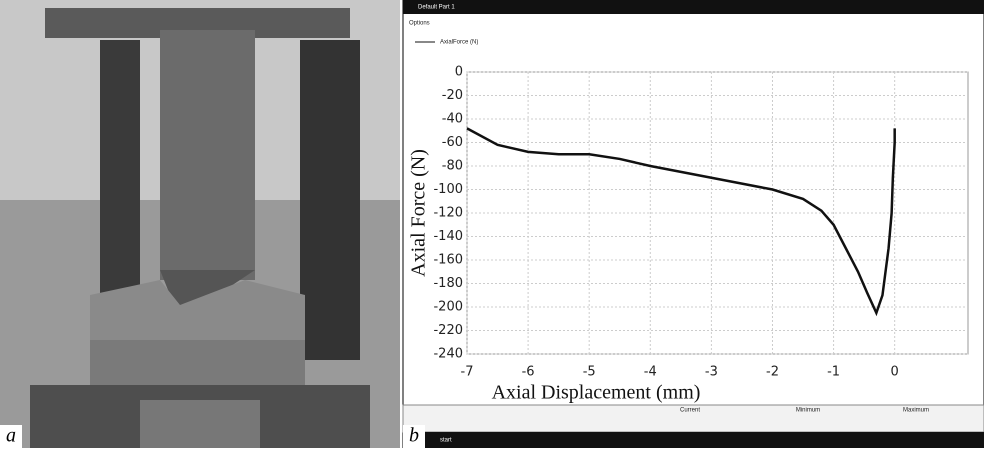 This screenshot has height=453, width=984. Describe the element at coordinates (459, 43) in the screenshot. I see `legend-label: AxialForce (N)` at that location.